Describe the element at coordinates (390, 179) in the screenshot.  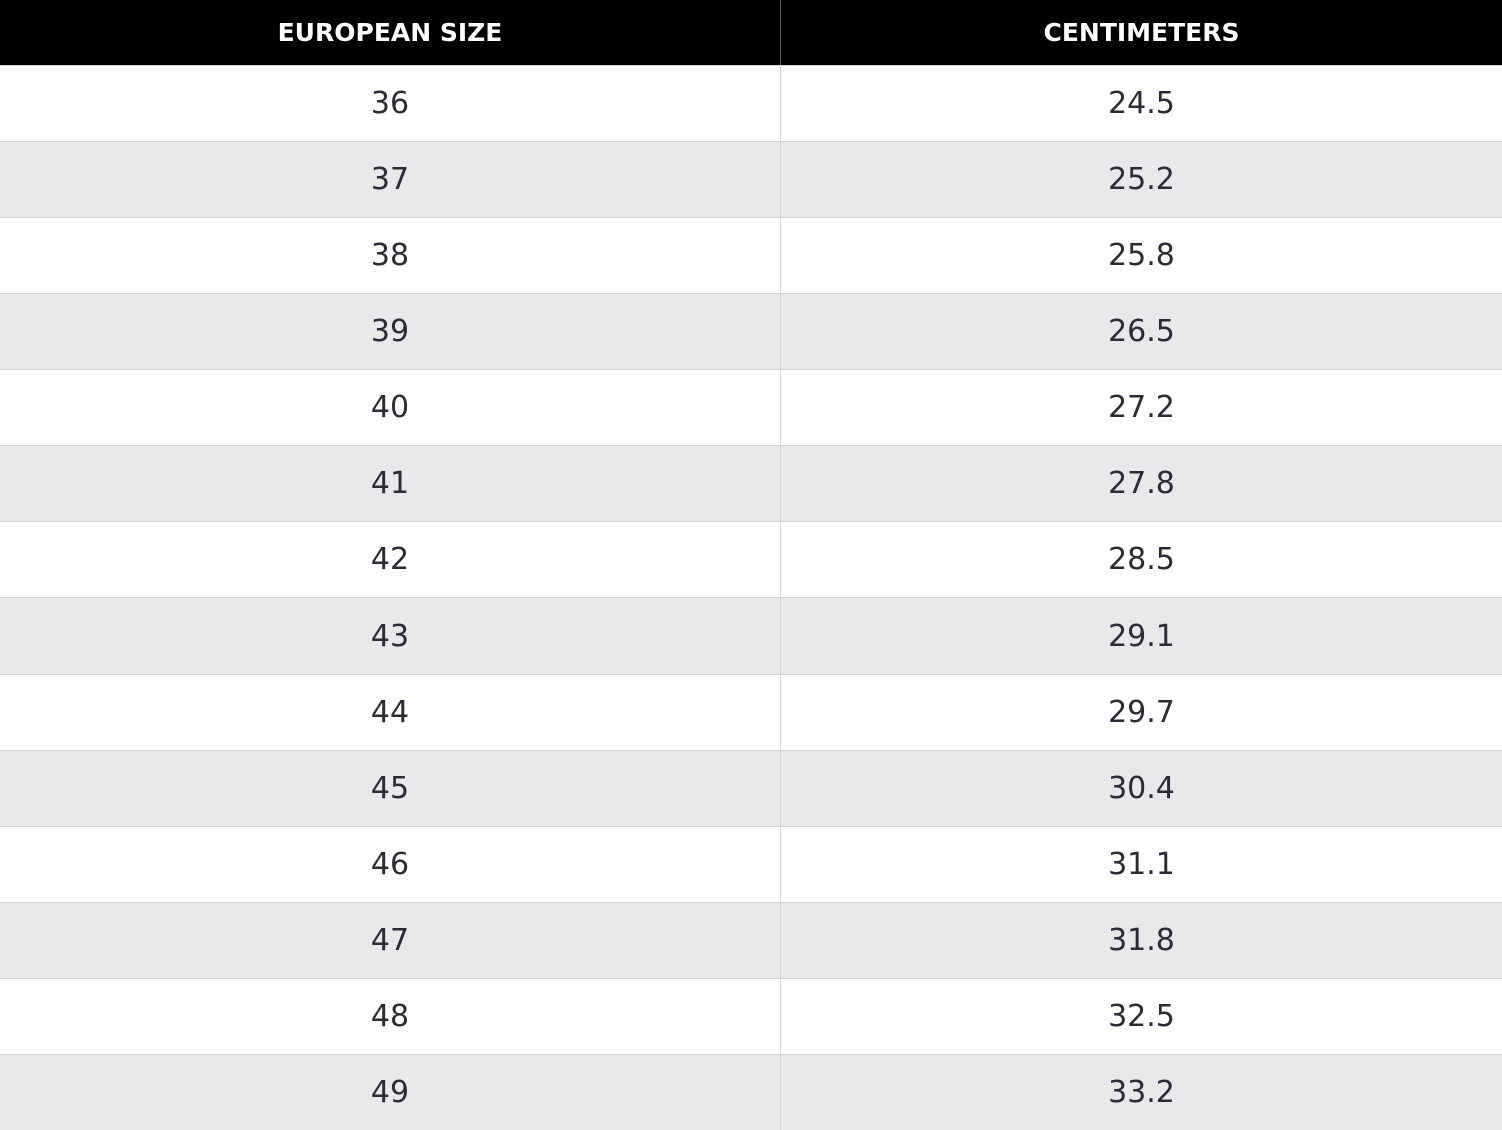
I see `table-cell: 37` at that location.